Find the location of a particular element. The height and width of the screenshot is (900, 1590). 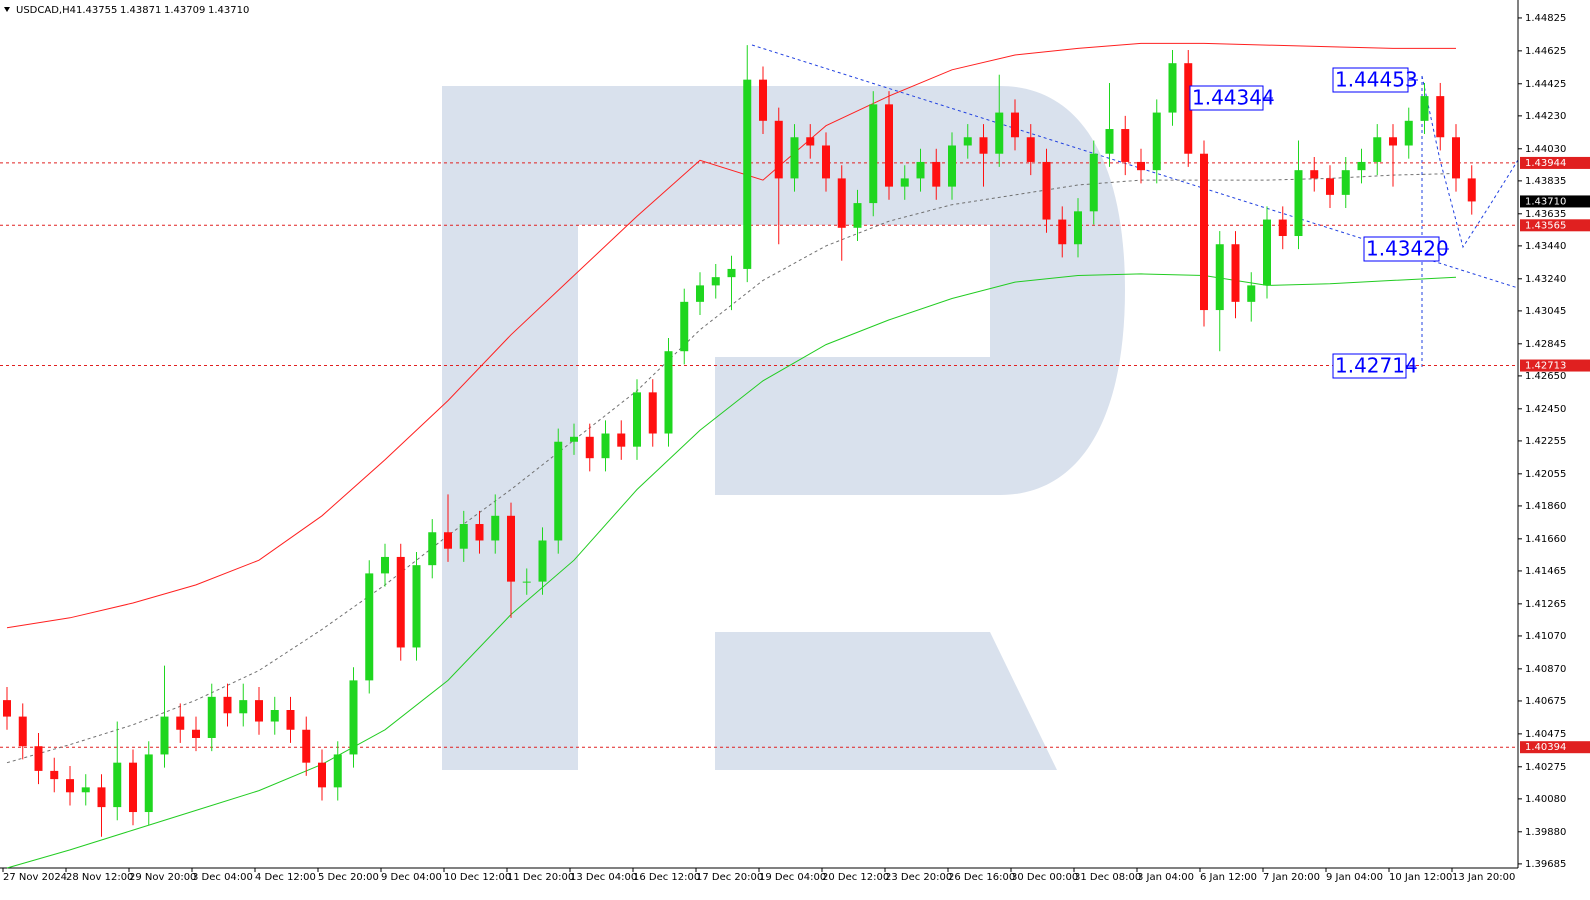

annotation-label: 1.44344 is located at coordinates (1233, 98).